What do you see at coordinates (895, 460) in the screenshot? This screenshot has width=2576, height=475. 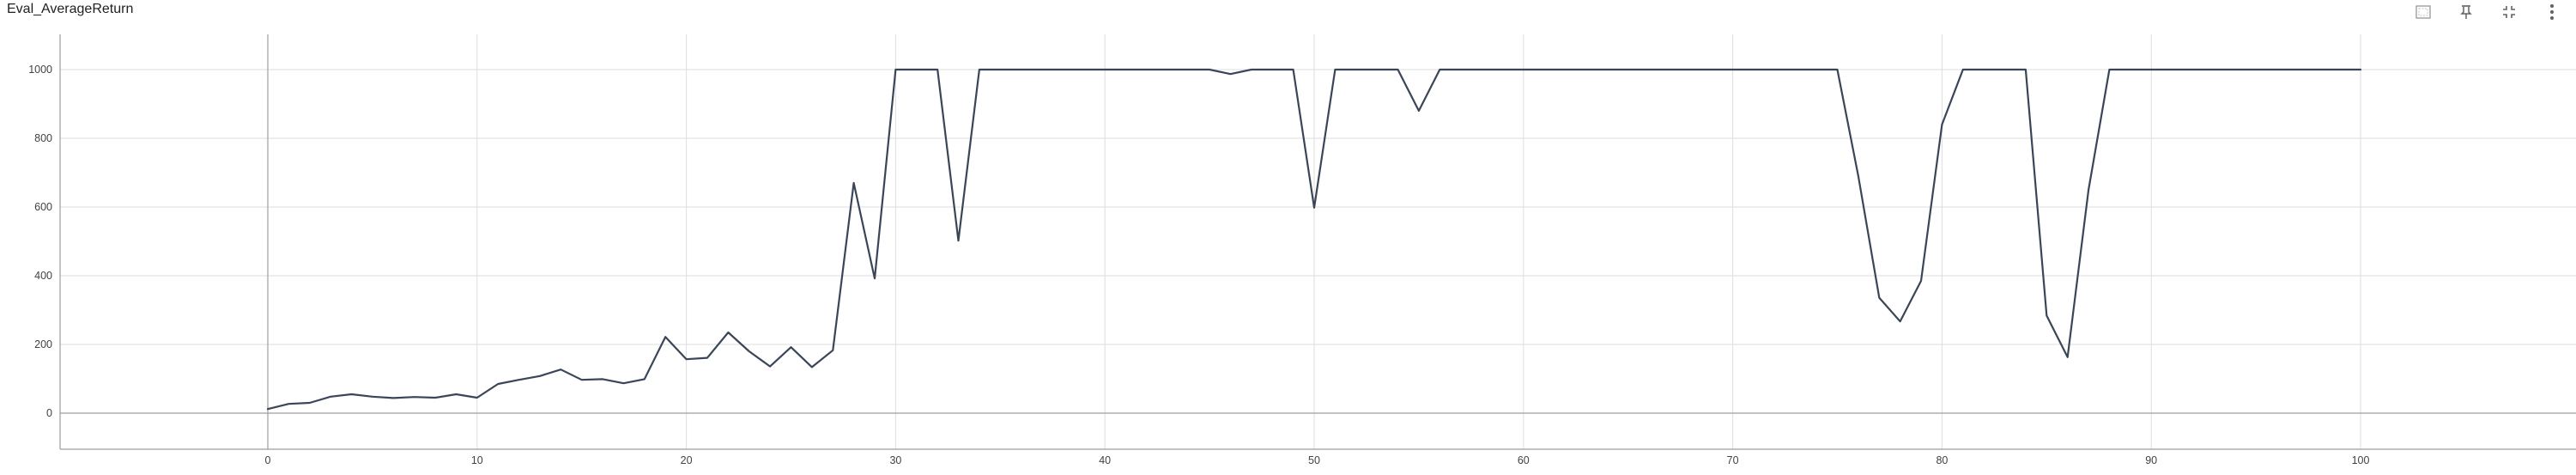 I see `x-tick-label-30: 30` at bounding box center [895, 460].